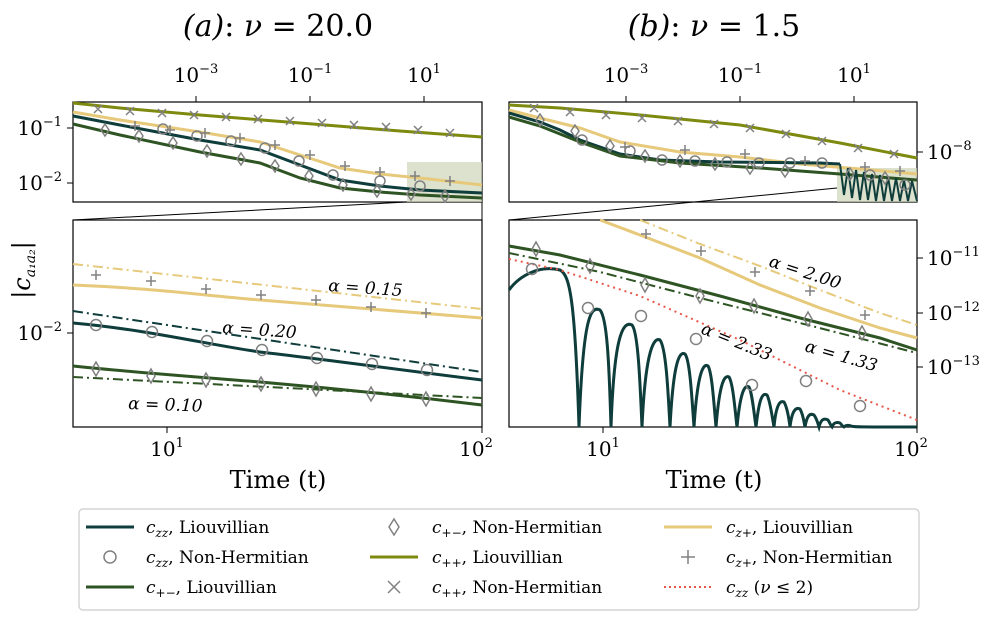 The image size is (997, 622). I want to click on top-x-ticks-a: 10⁻³ 10⁻¹ 10¹, so click(307, 74).